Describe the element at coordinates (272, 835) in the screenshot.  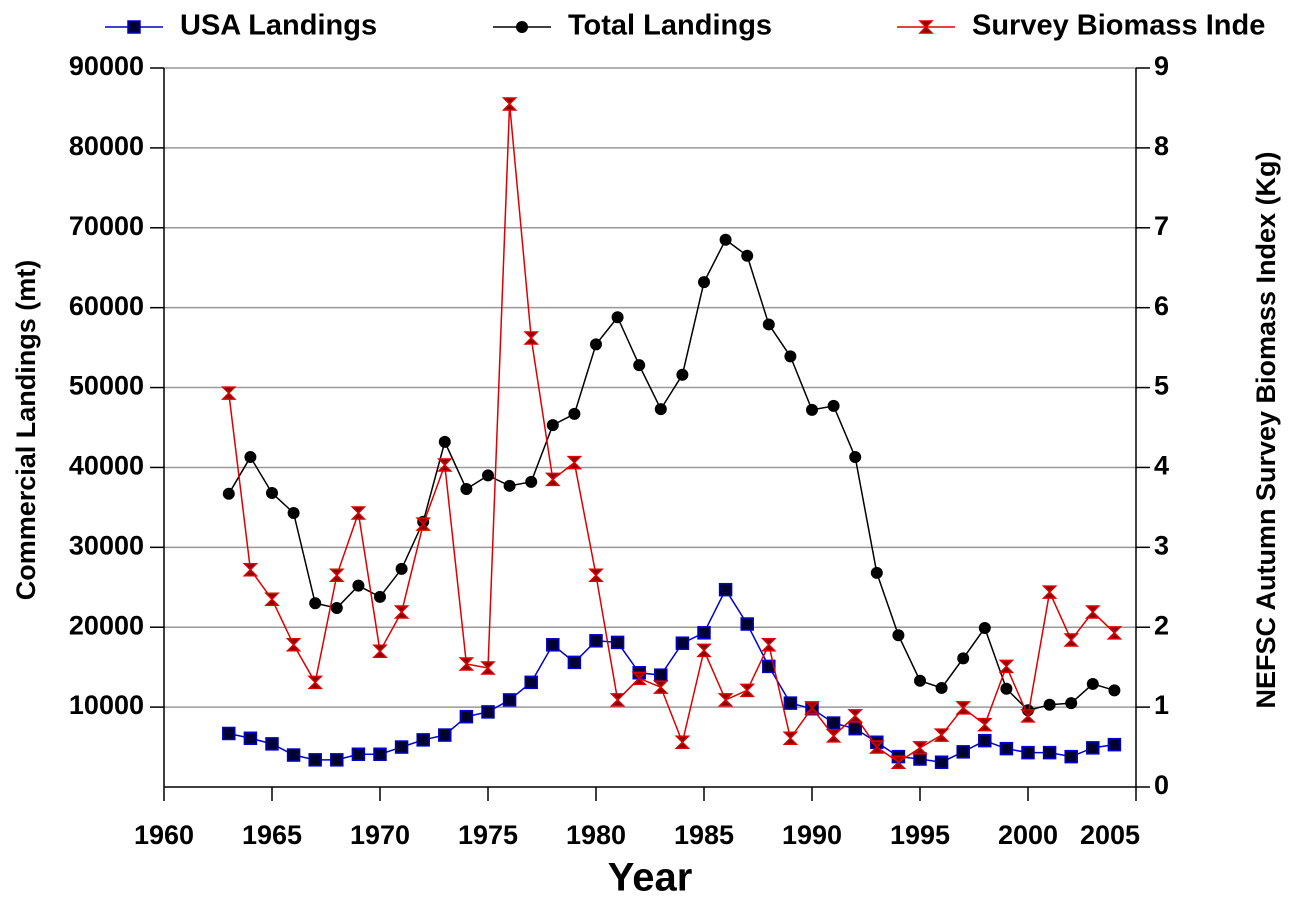
I see `x-tick-label: 1965` at that location.